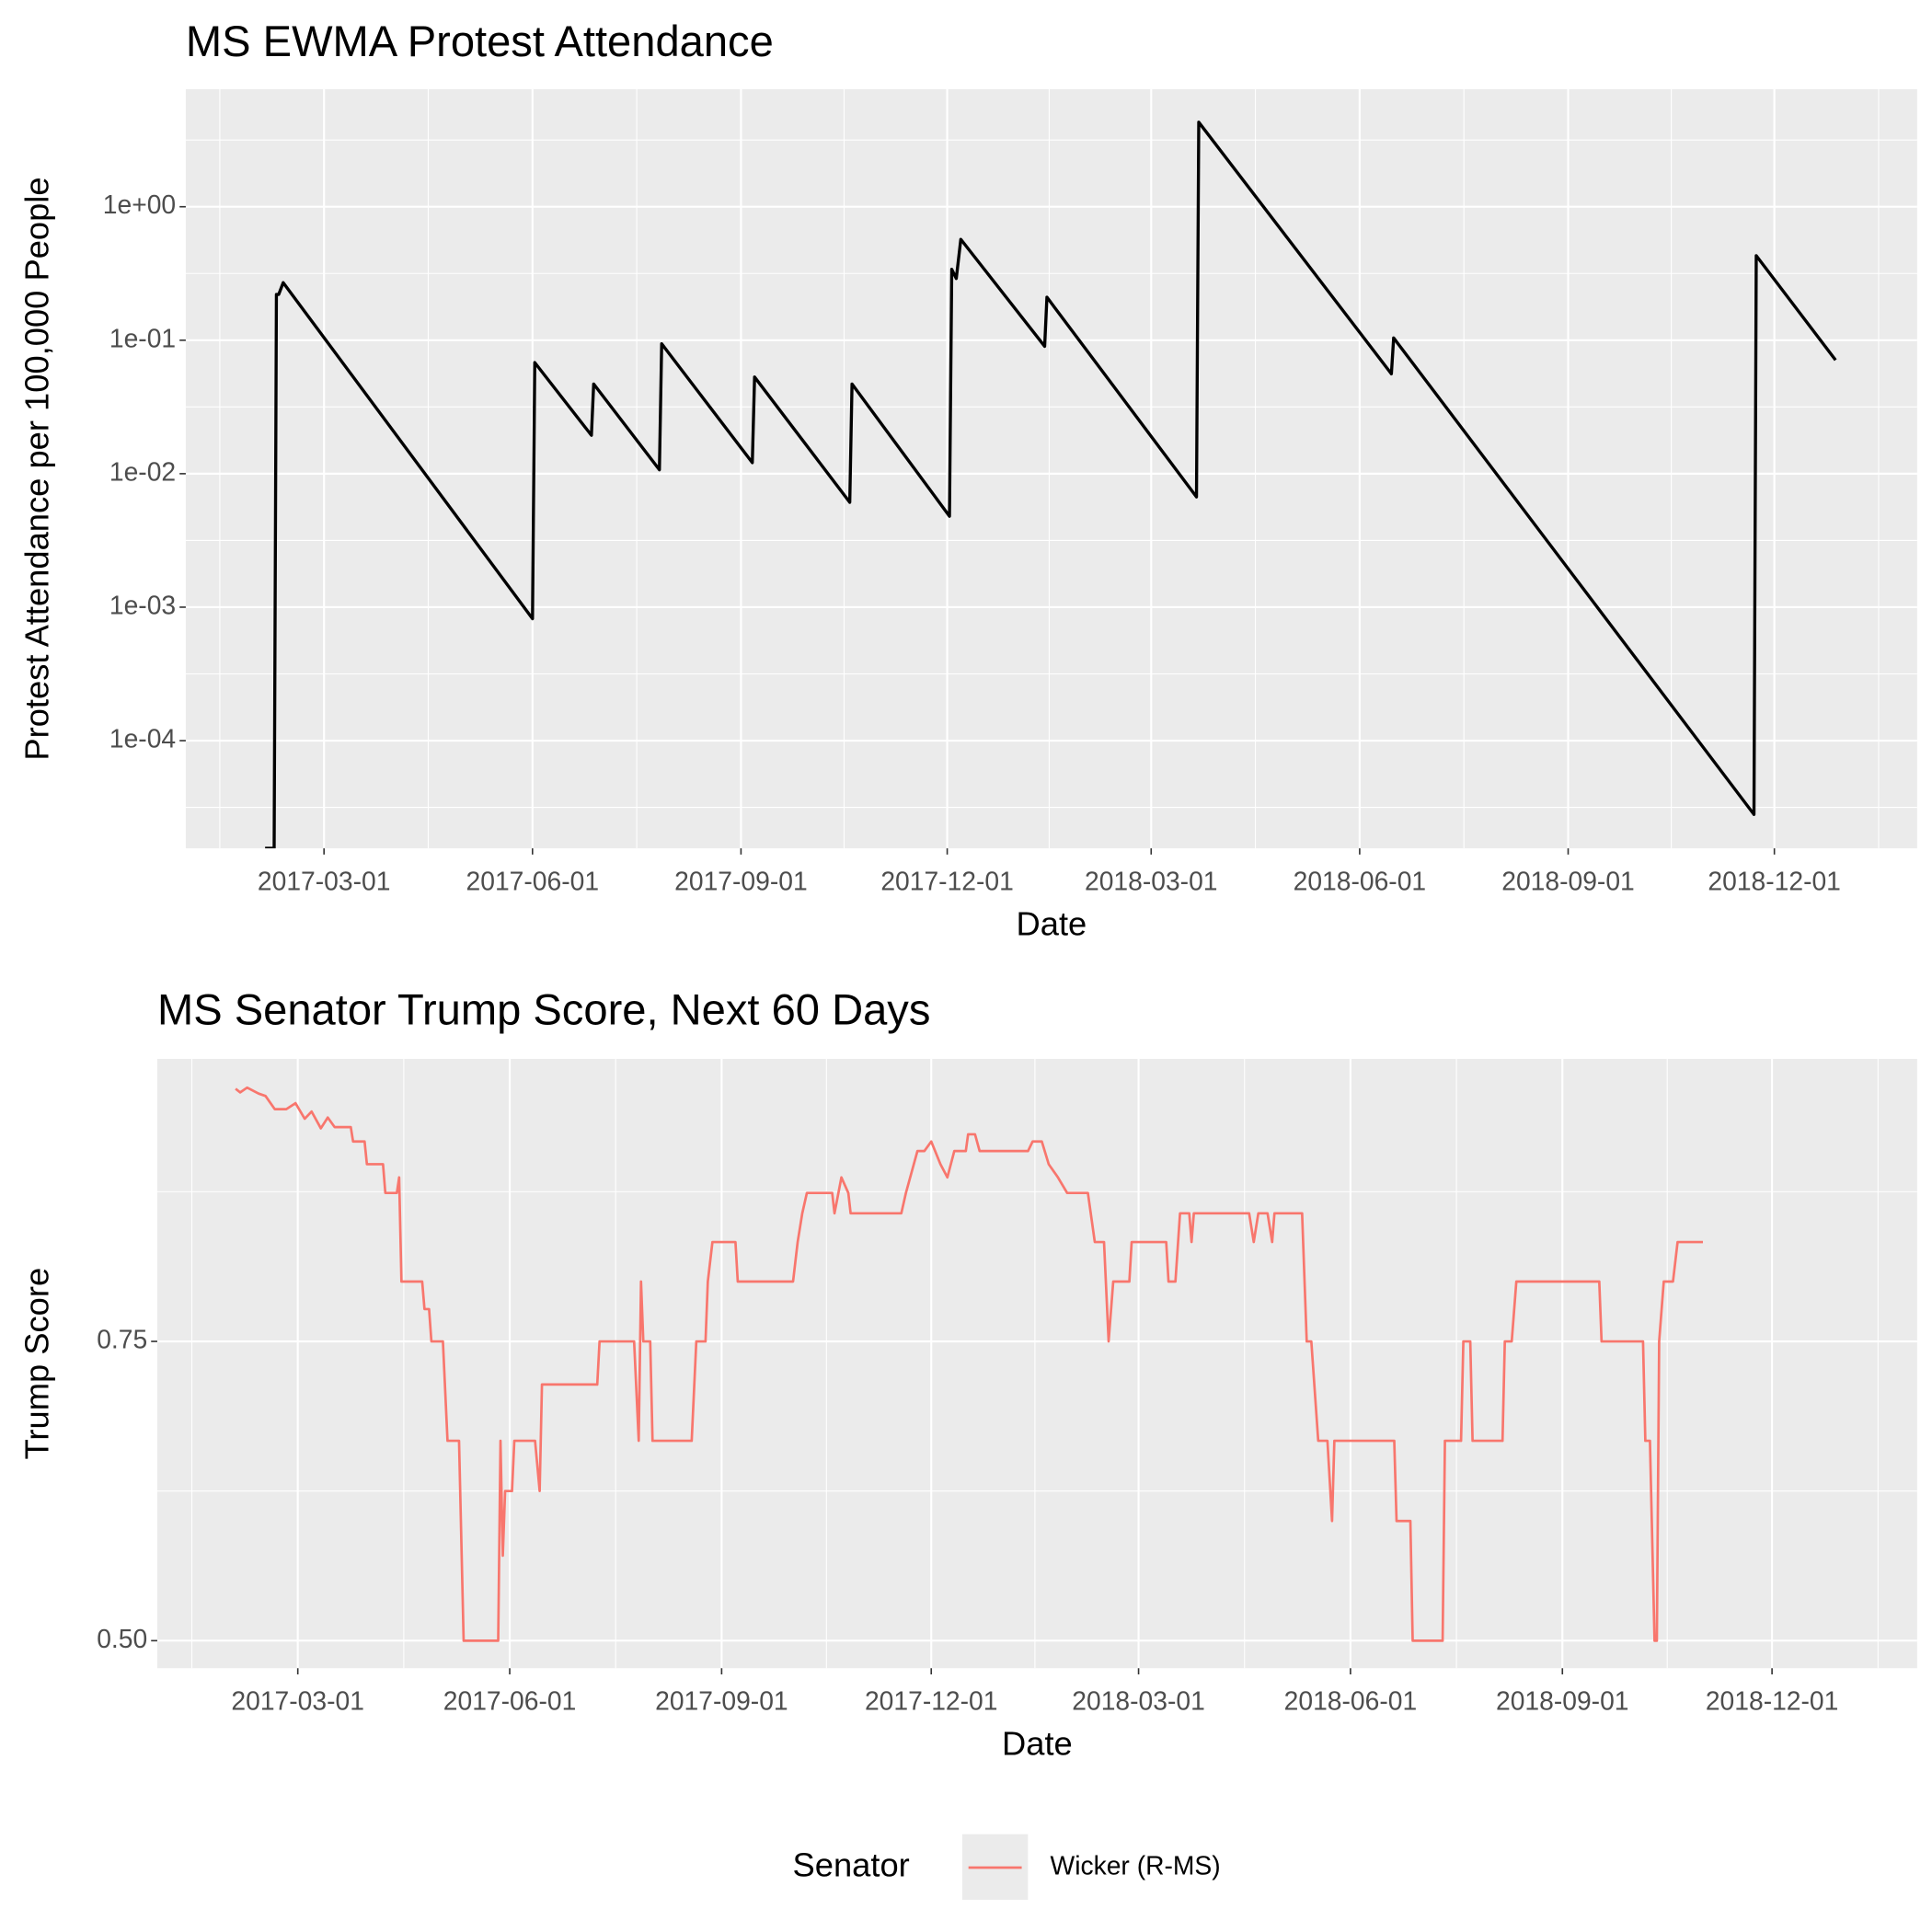 Image resolution: width=1932 pixels, height=1932 pixels. What do you see at coordinates (37, 1364) in the screenshot?
I see `y-axis-title: Trump Score` at bounding box center [37, 1364].